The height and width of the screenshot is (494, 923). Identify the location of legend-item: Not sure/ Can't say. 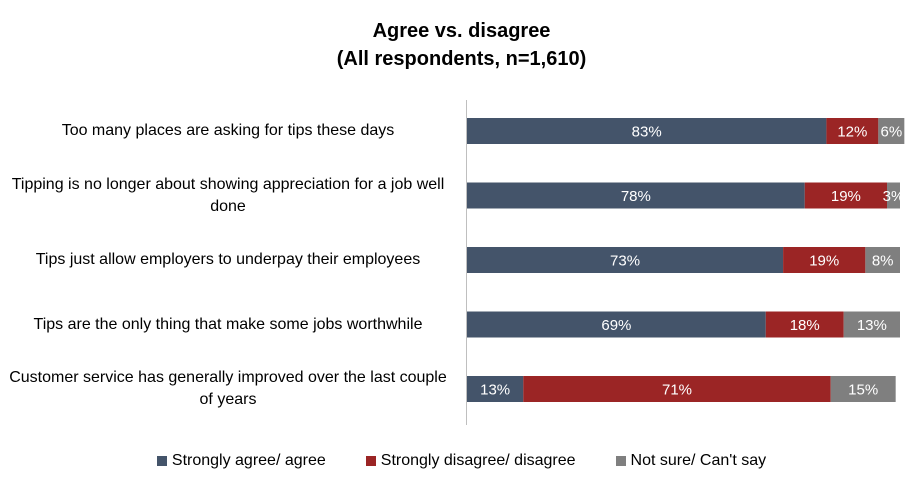
(691, 461).